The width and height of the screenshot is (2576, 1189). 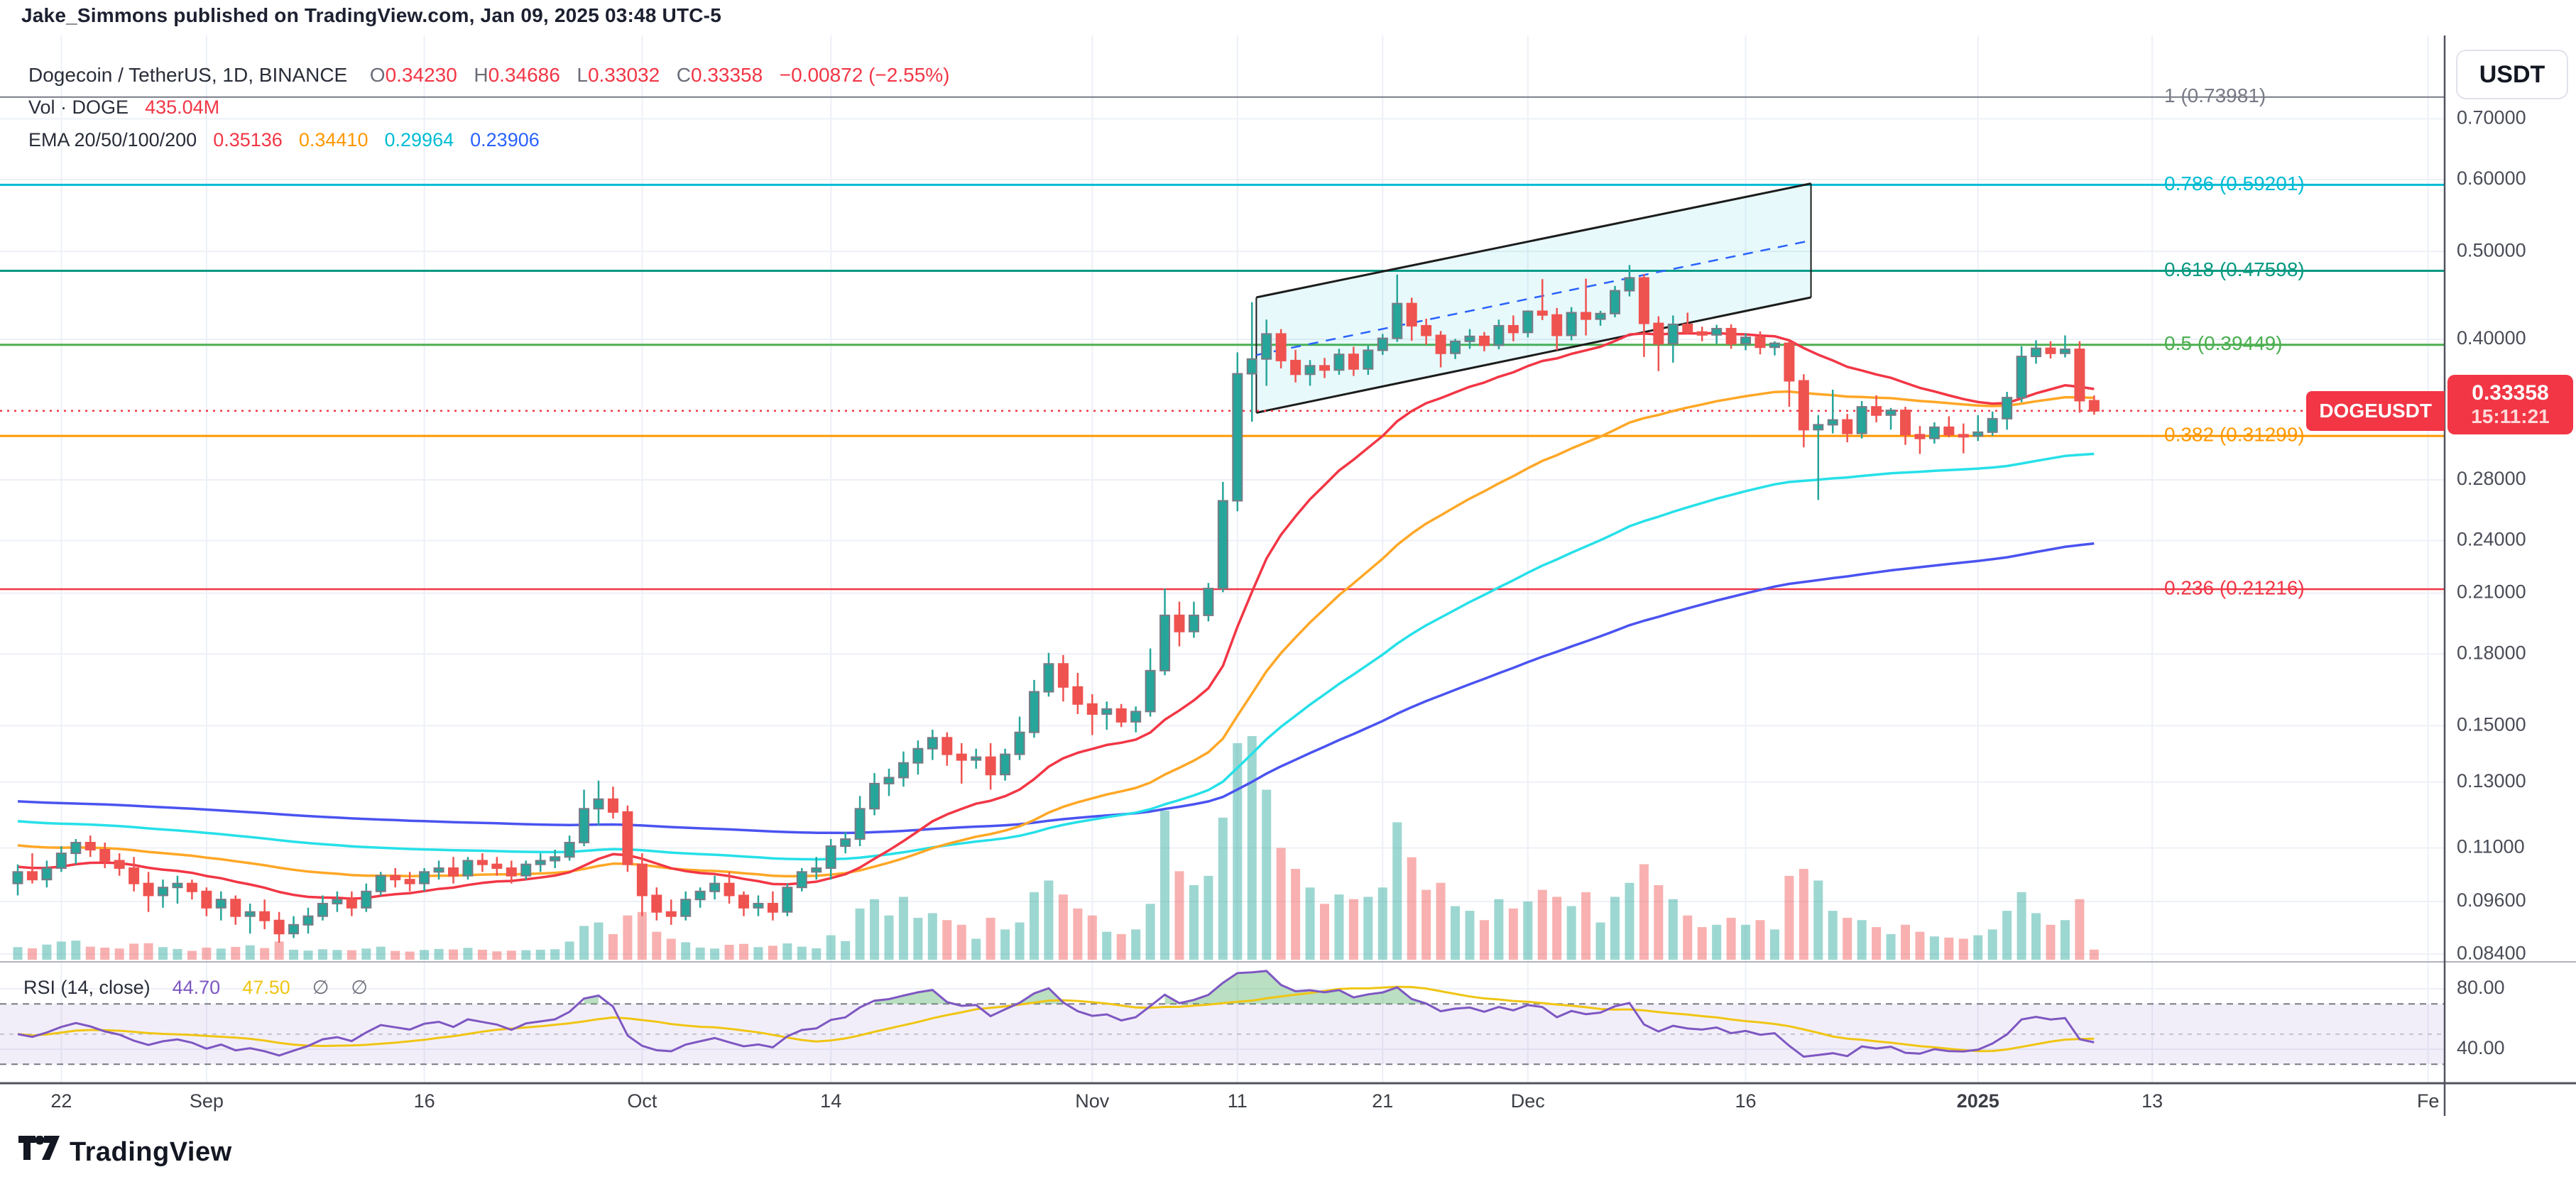 What do you see at coordinates (413, 75) in the screenshot?
I see `ohlc-open: O0.34230` at bounding box center [413, 75].